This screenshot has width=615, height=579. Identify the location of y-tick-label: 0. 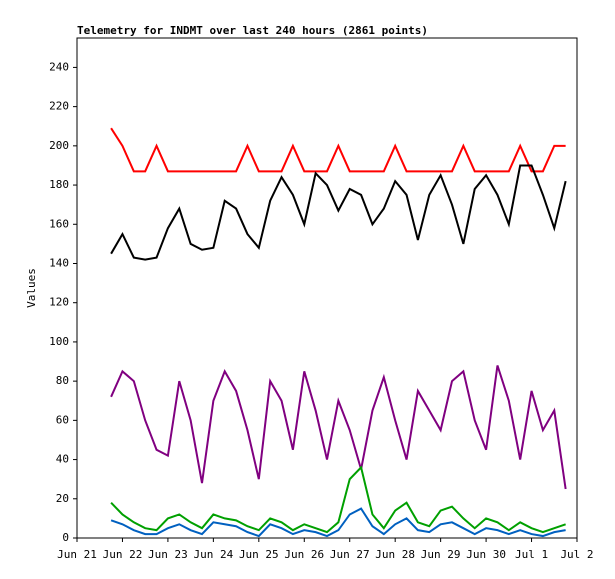
(65, 537).